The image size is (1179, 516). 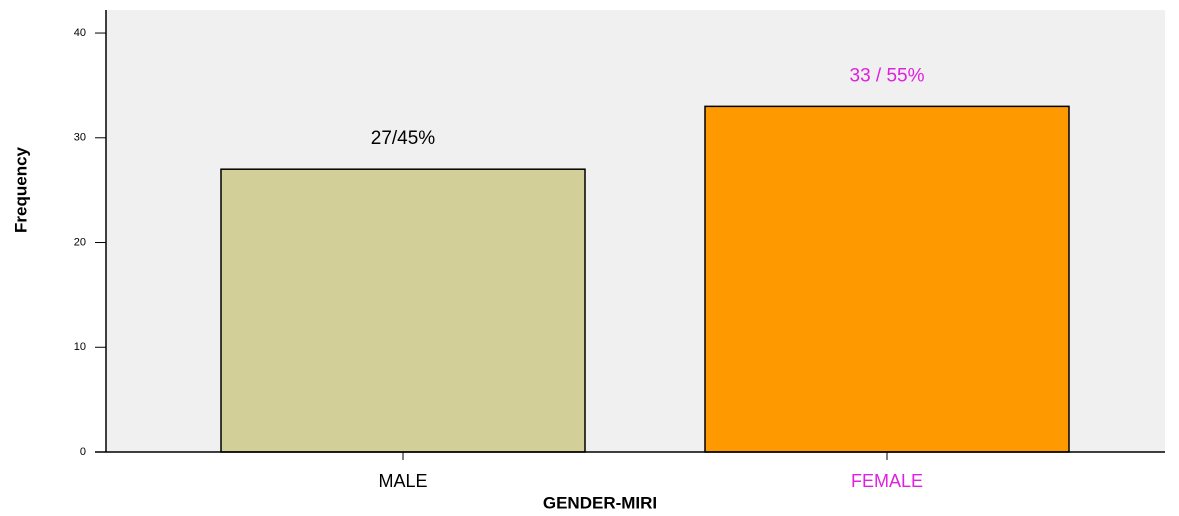 I want to click on x-tick-label: FEMALE, so click(x=887, y=481).